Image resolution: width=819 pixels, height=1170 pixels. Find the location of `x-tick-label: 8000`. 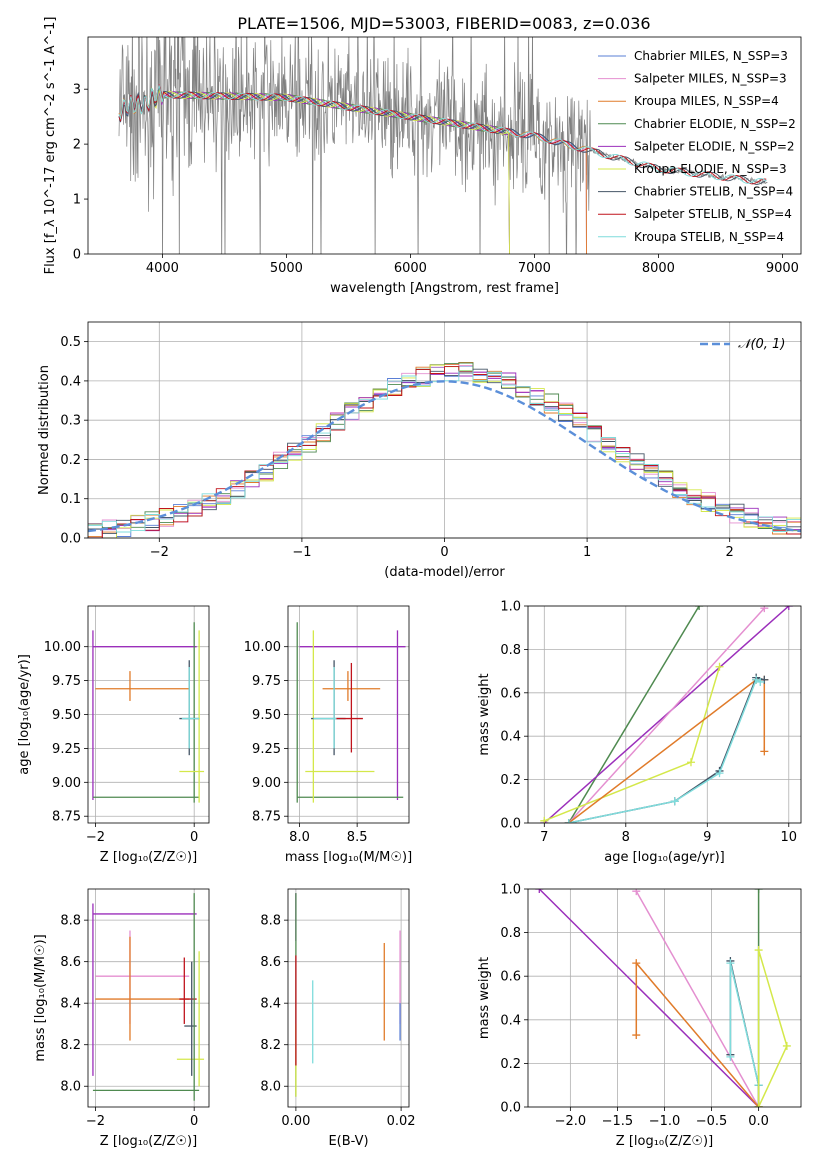

x-tick-label: 8000 is located at coordinates (658, 268).